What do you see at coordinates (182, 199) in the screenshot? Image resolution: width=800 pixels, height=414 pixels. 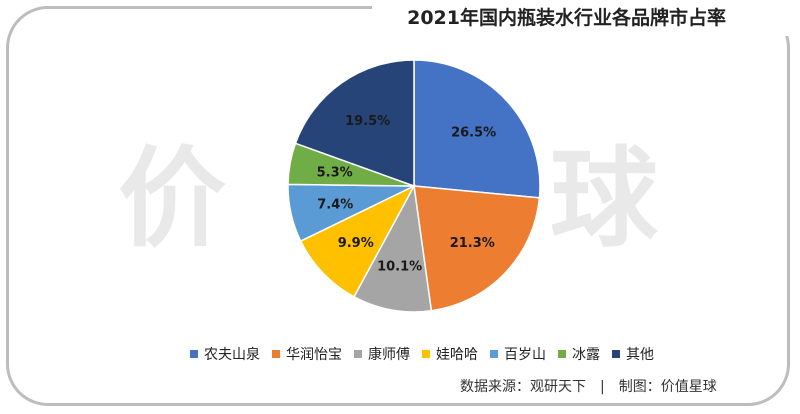 I see `watermark-char: 价` at bounding box center [182, 199].